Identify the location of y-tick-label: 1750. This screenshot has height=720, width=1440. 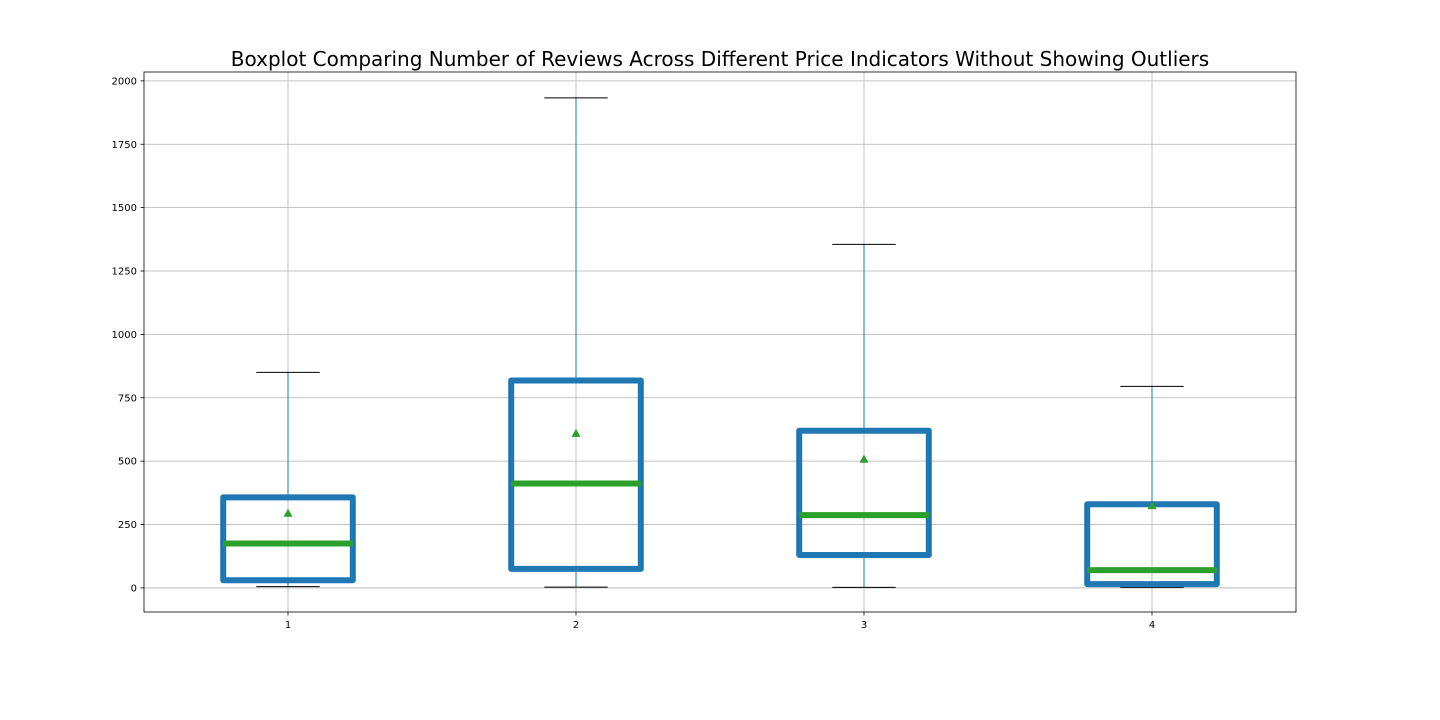
(124, 145).